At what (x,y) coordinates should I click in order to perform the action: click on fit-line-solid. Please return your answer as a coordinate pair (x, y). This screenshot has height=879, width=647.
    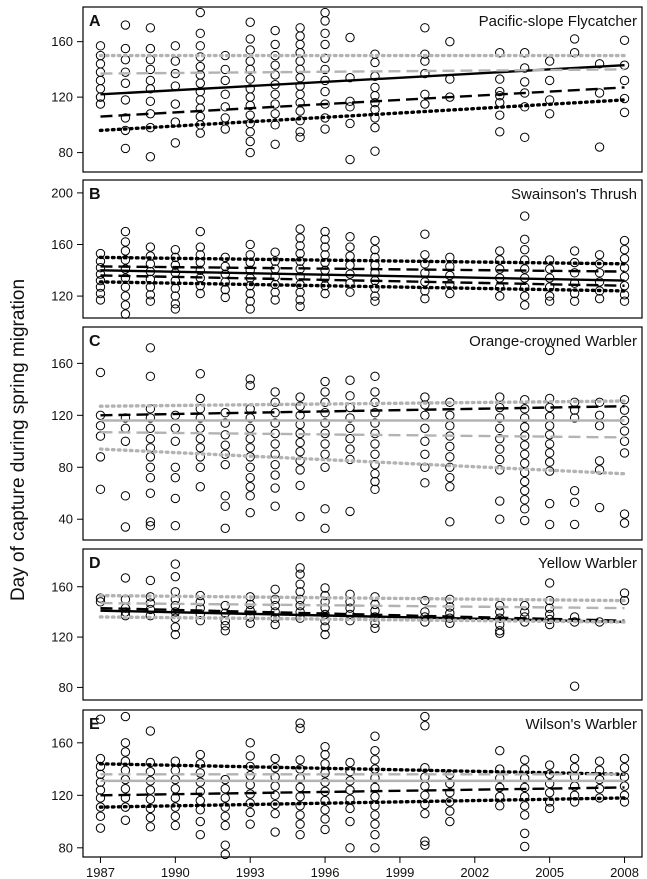
    Looking at the image, I should click on (362, 275).